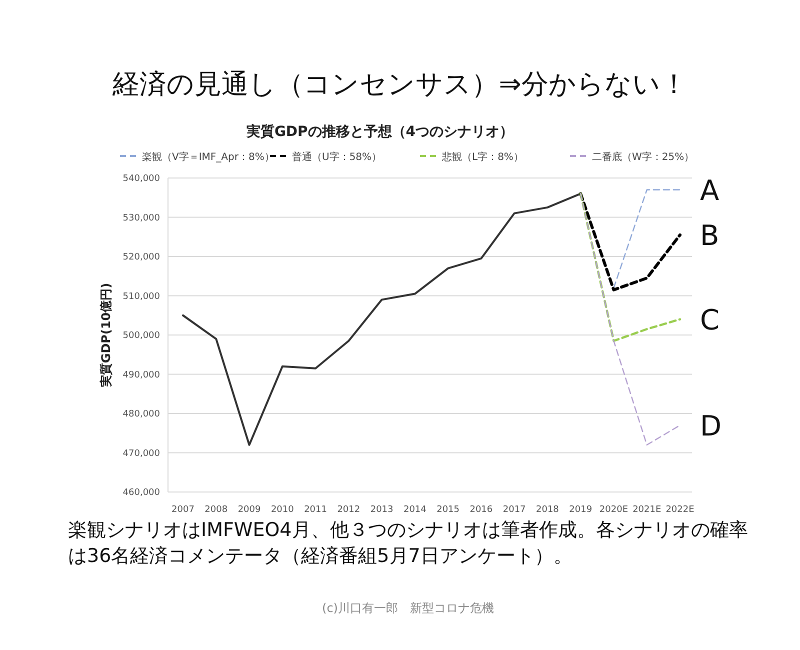 This screenshot has height=650, width=800. I want to click on legend-label: 普通（U字：58%）, so click(337, 157).